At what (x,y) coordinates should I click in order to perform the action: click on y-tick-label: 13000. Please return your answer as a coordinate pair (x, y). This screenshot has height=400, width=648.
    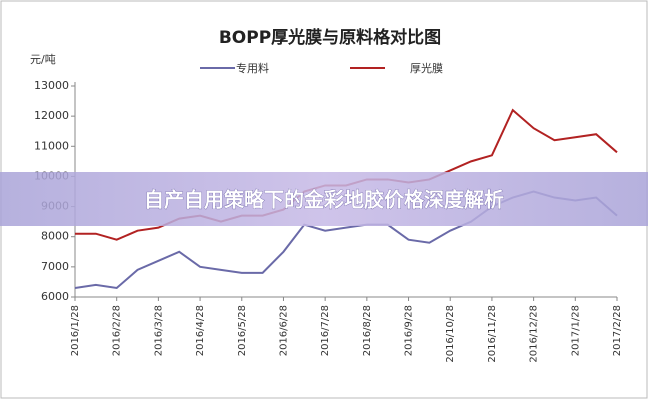
    Looking at the image, I should click on (51, 85).